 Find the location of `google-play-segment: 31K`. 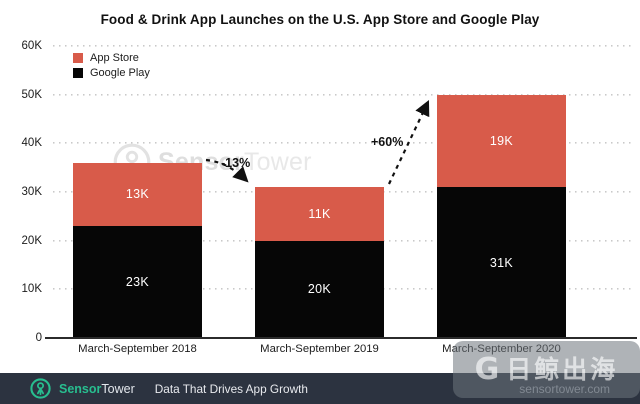

google-play-segment: 31K is located at coordinates (501, 262).